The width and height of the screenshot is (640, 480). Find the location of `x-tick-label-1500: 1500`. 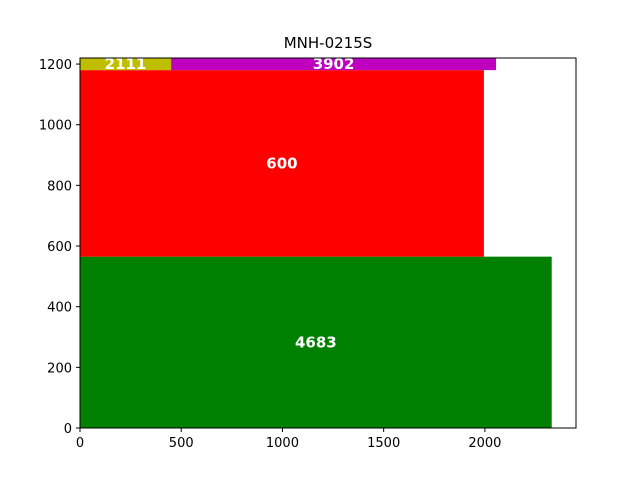

x-tick-label-1500: 1500 is located at coordinates (383, 443).